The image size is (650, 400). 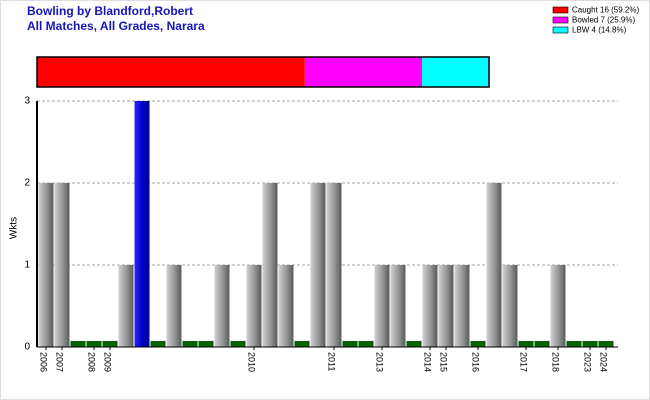 What do you see at coordinates (380, 362) in the screenshot?
I see `x-tick-label: 2013` at bounding box center [380, 362].